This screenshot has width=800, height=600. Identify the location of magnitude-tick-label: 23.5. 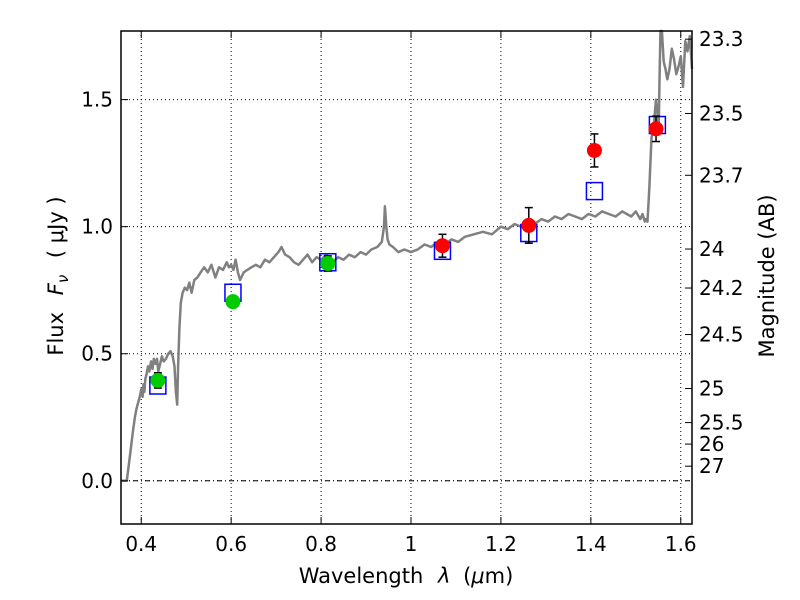
(721, 113).